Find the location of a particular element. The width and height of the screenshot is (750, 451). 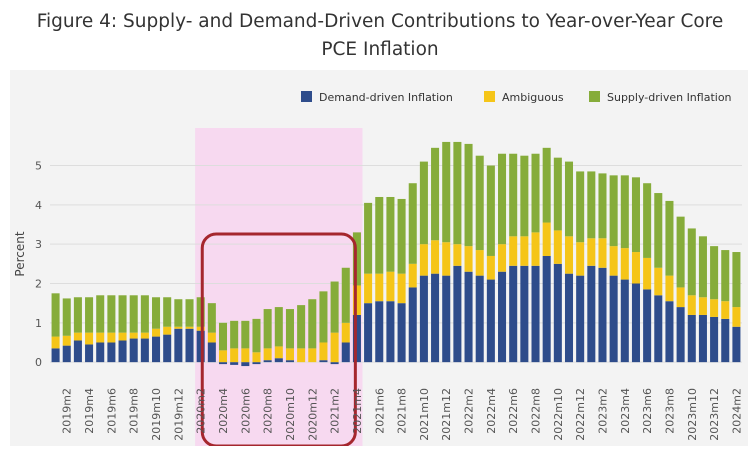

x-tick-label: 2020m6 is located at coordinates (245, 411).